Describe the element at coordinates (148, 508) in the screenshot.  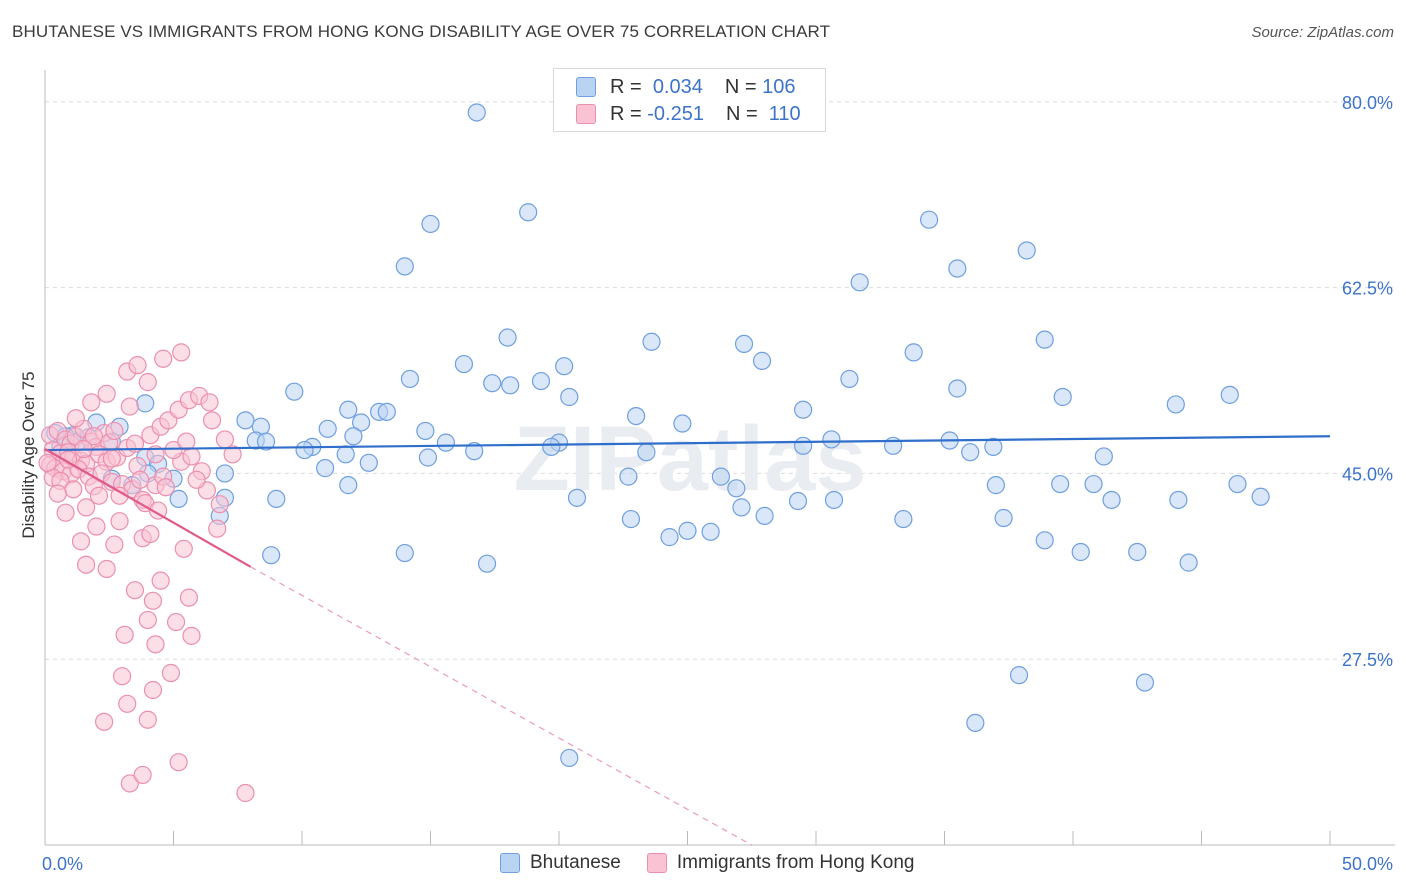
I see `trend-line` at that location.